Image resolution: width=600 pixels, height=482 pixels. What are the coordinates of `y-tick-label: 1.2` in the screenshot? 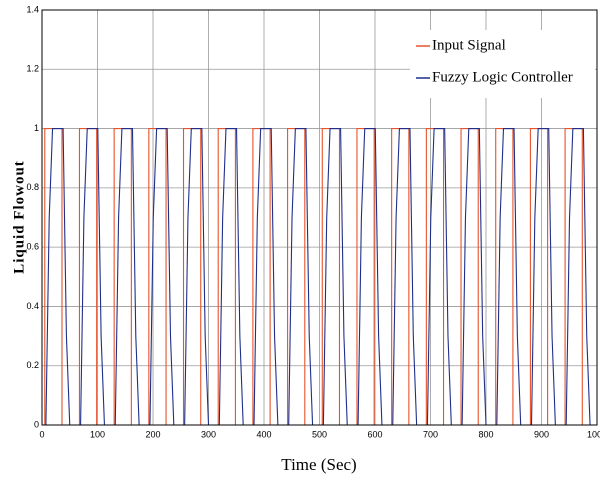 It's located at (32, 69).